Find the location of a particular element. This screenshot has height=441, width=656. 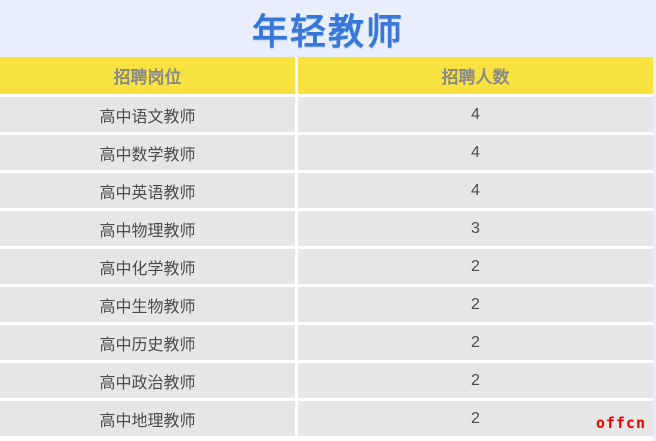

position-cell: 高中化学教师 is located at coordinates (147, 266).